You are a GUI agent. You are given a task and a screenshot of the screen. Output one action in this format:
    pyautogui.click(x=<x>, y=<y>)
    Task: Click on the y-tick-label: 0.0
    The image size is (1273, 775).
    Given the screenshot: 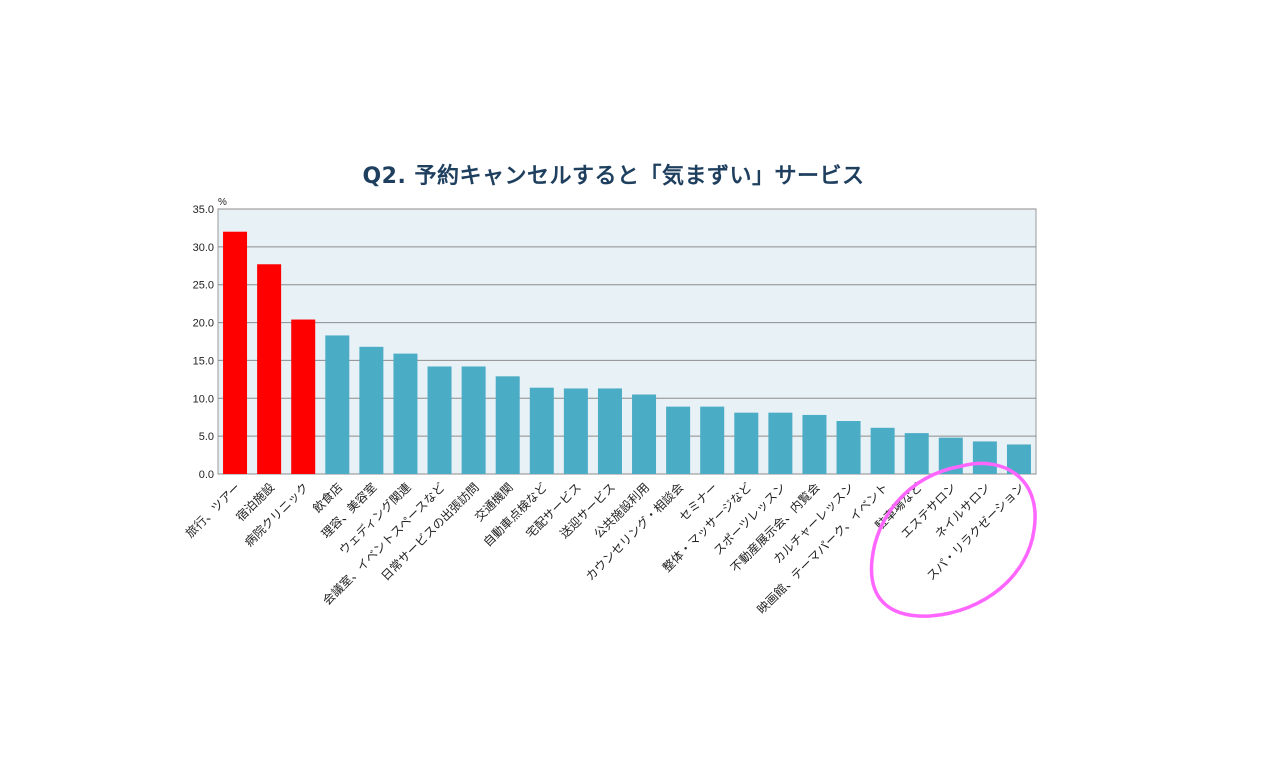 What is the action you would take?
    pyautogui.click(x=206, y=475)
    